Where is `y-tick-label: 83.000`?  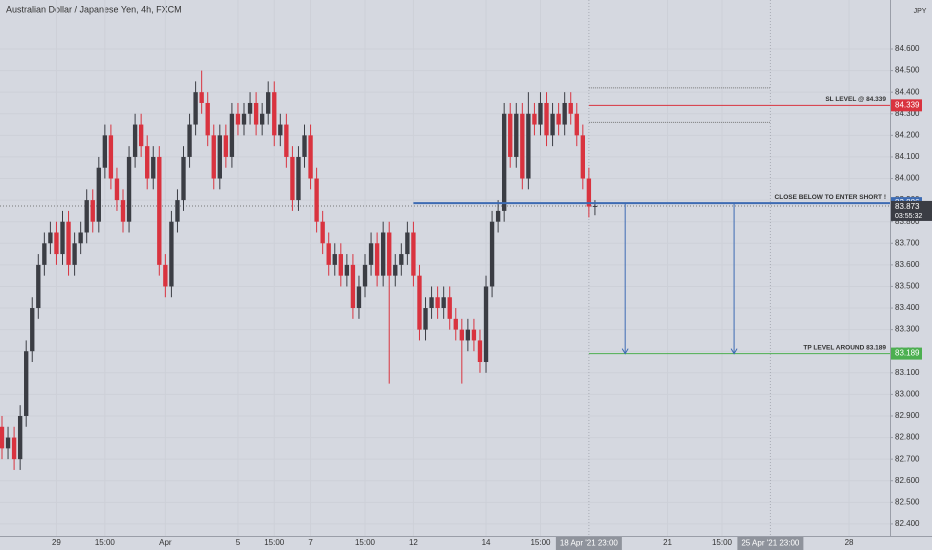 y-tick-label: 83.000 is located at coordinates (907, 394).